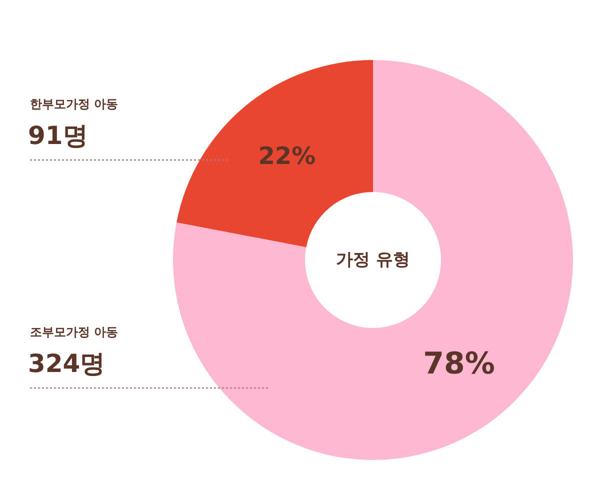  Describe the element at coordinates (287, 156) in the screenshot. I see `data-label: 22%` at that location.